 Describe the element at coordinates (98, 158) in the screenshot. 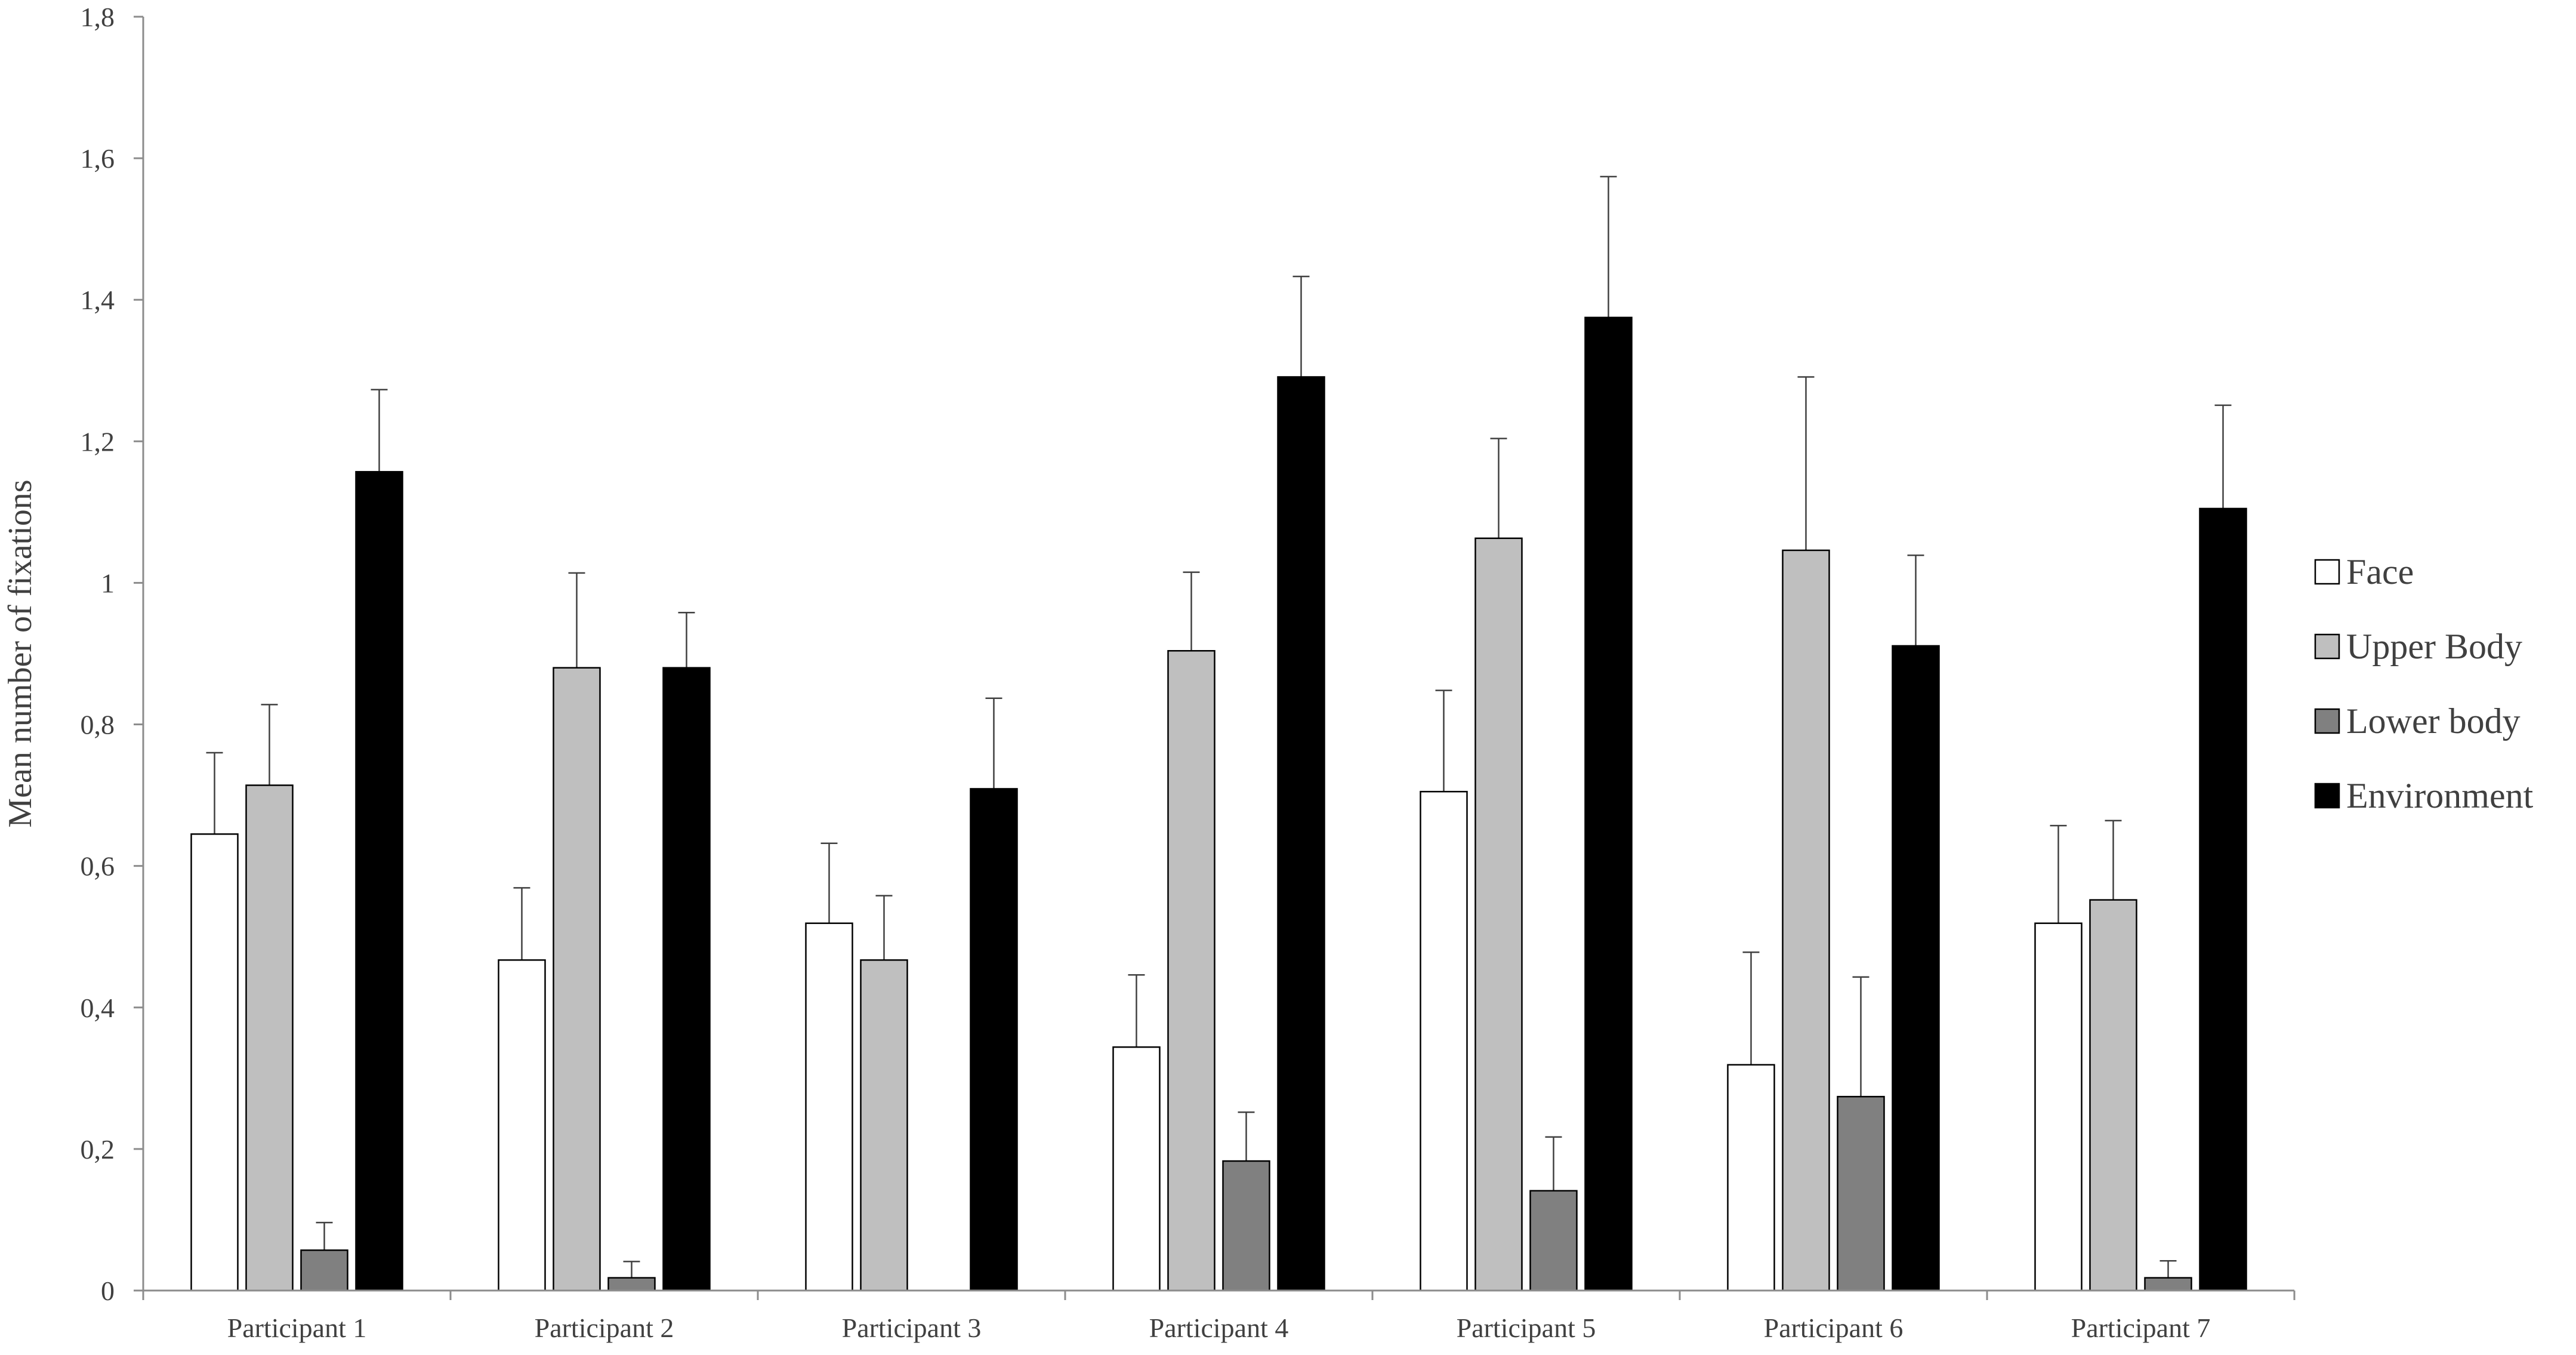

I see `y-tick-label: 1,6` at that location.